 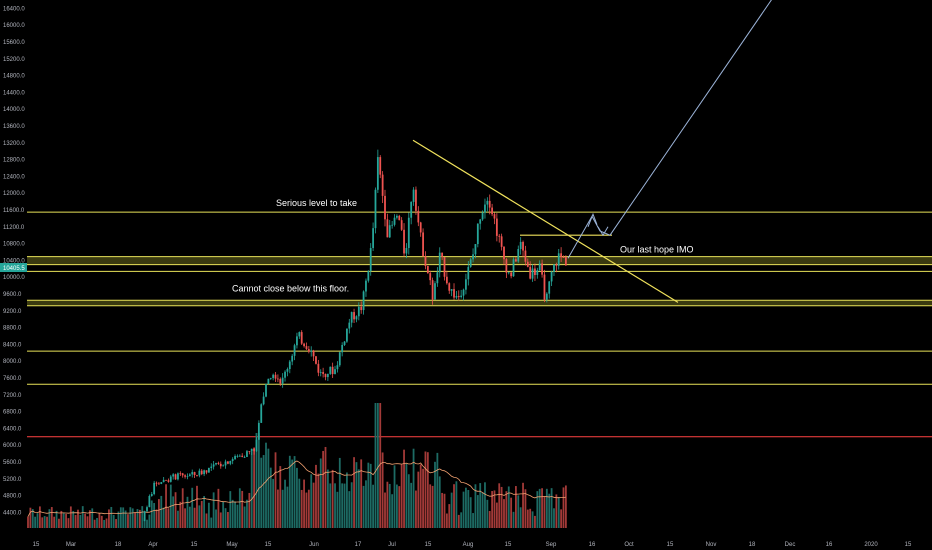 I want to click on x-tick-label: 15, so click(x=194, y=545).